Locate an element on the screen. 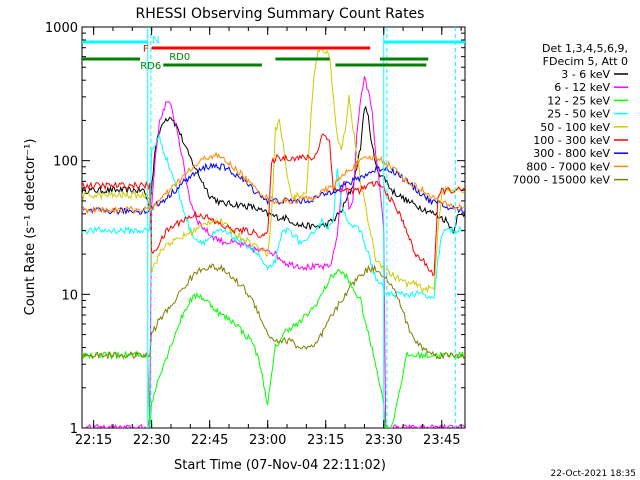 The width and height of the screenshot is (640, 480). x-tick-label-4: 23:15 is located at coordinates (325, 440).